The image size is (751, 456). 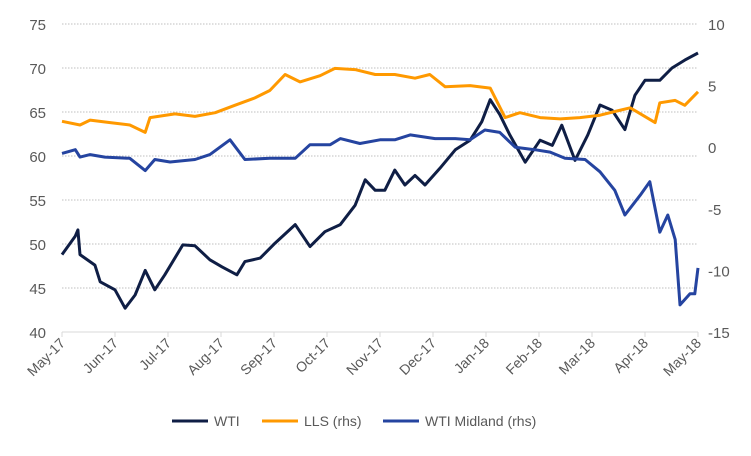 I want to click on series-line-lls-rhs, so click(x=380, y=100).